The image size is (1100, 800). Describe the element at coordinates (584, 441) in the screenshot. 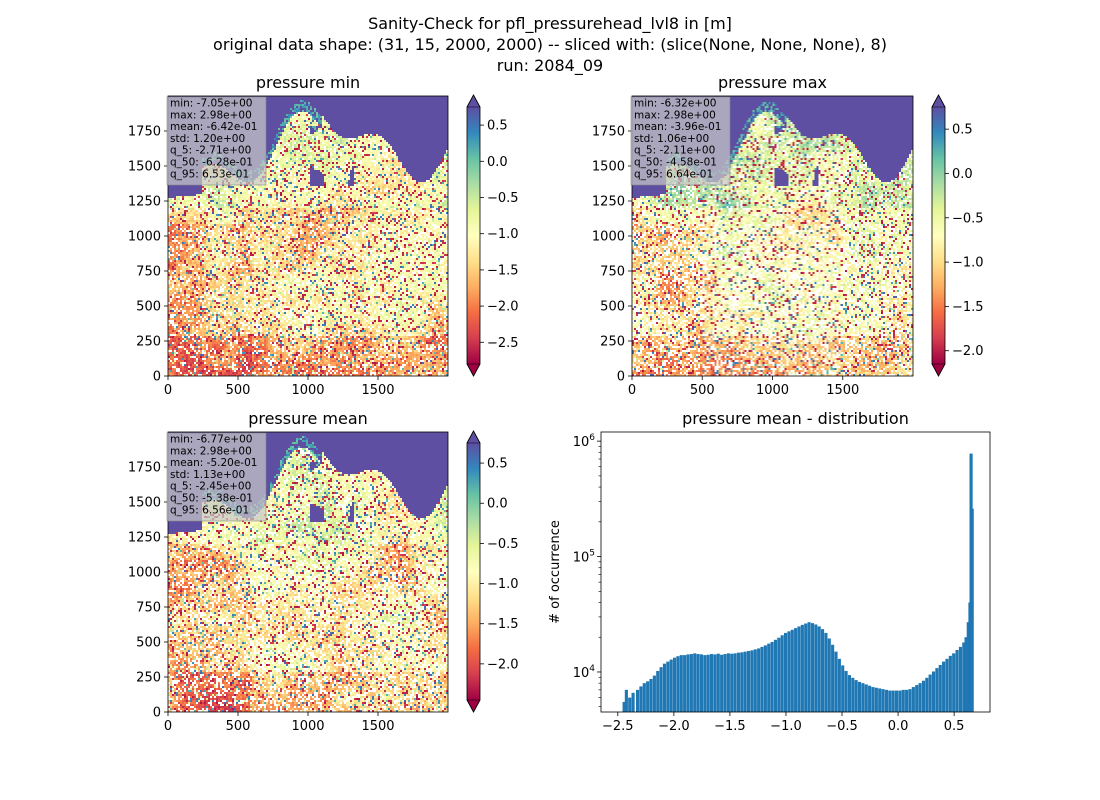

I see `y-tick-label: 10⁶` at that location.